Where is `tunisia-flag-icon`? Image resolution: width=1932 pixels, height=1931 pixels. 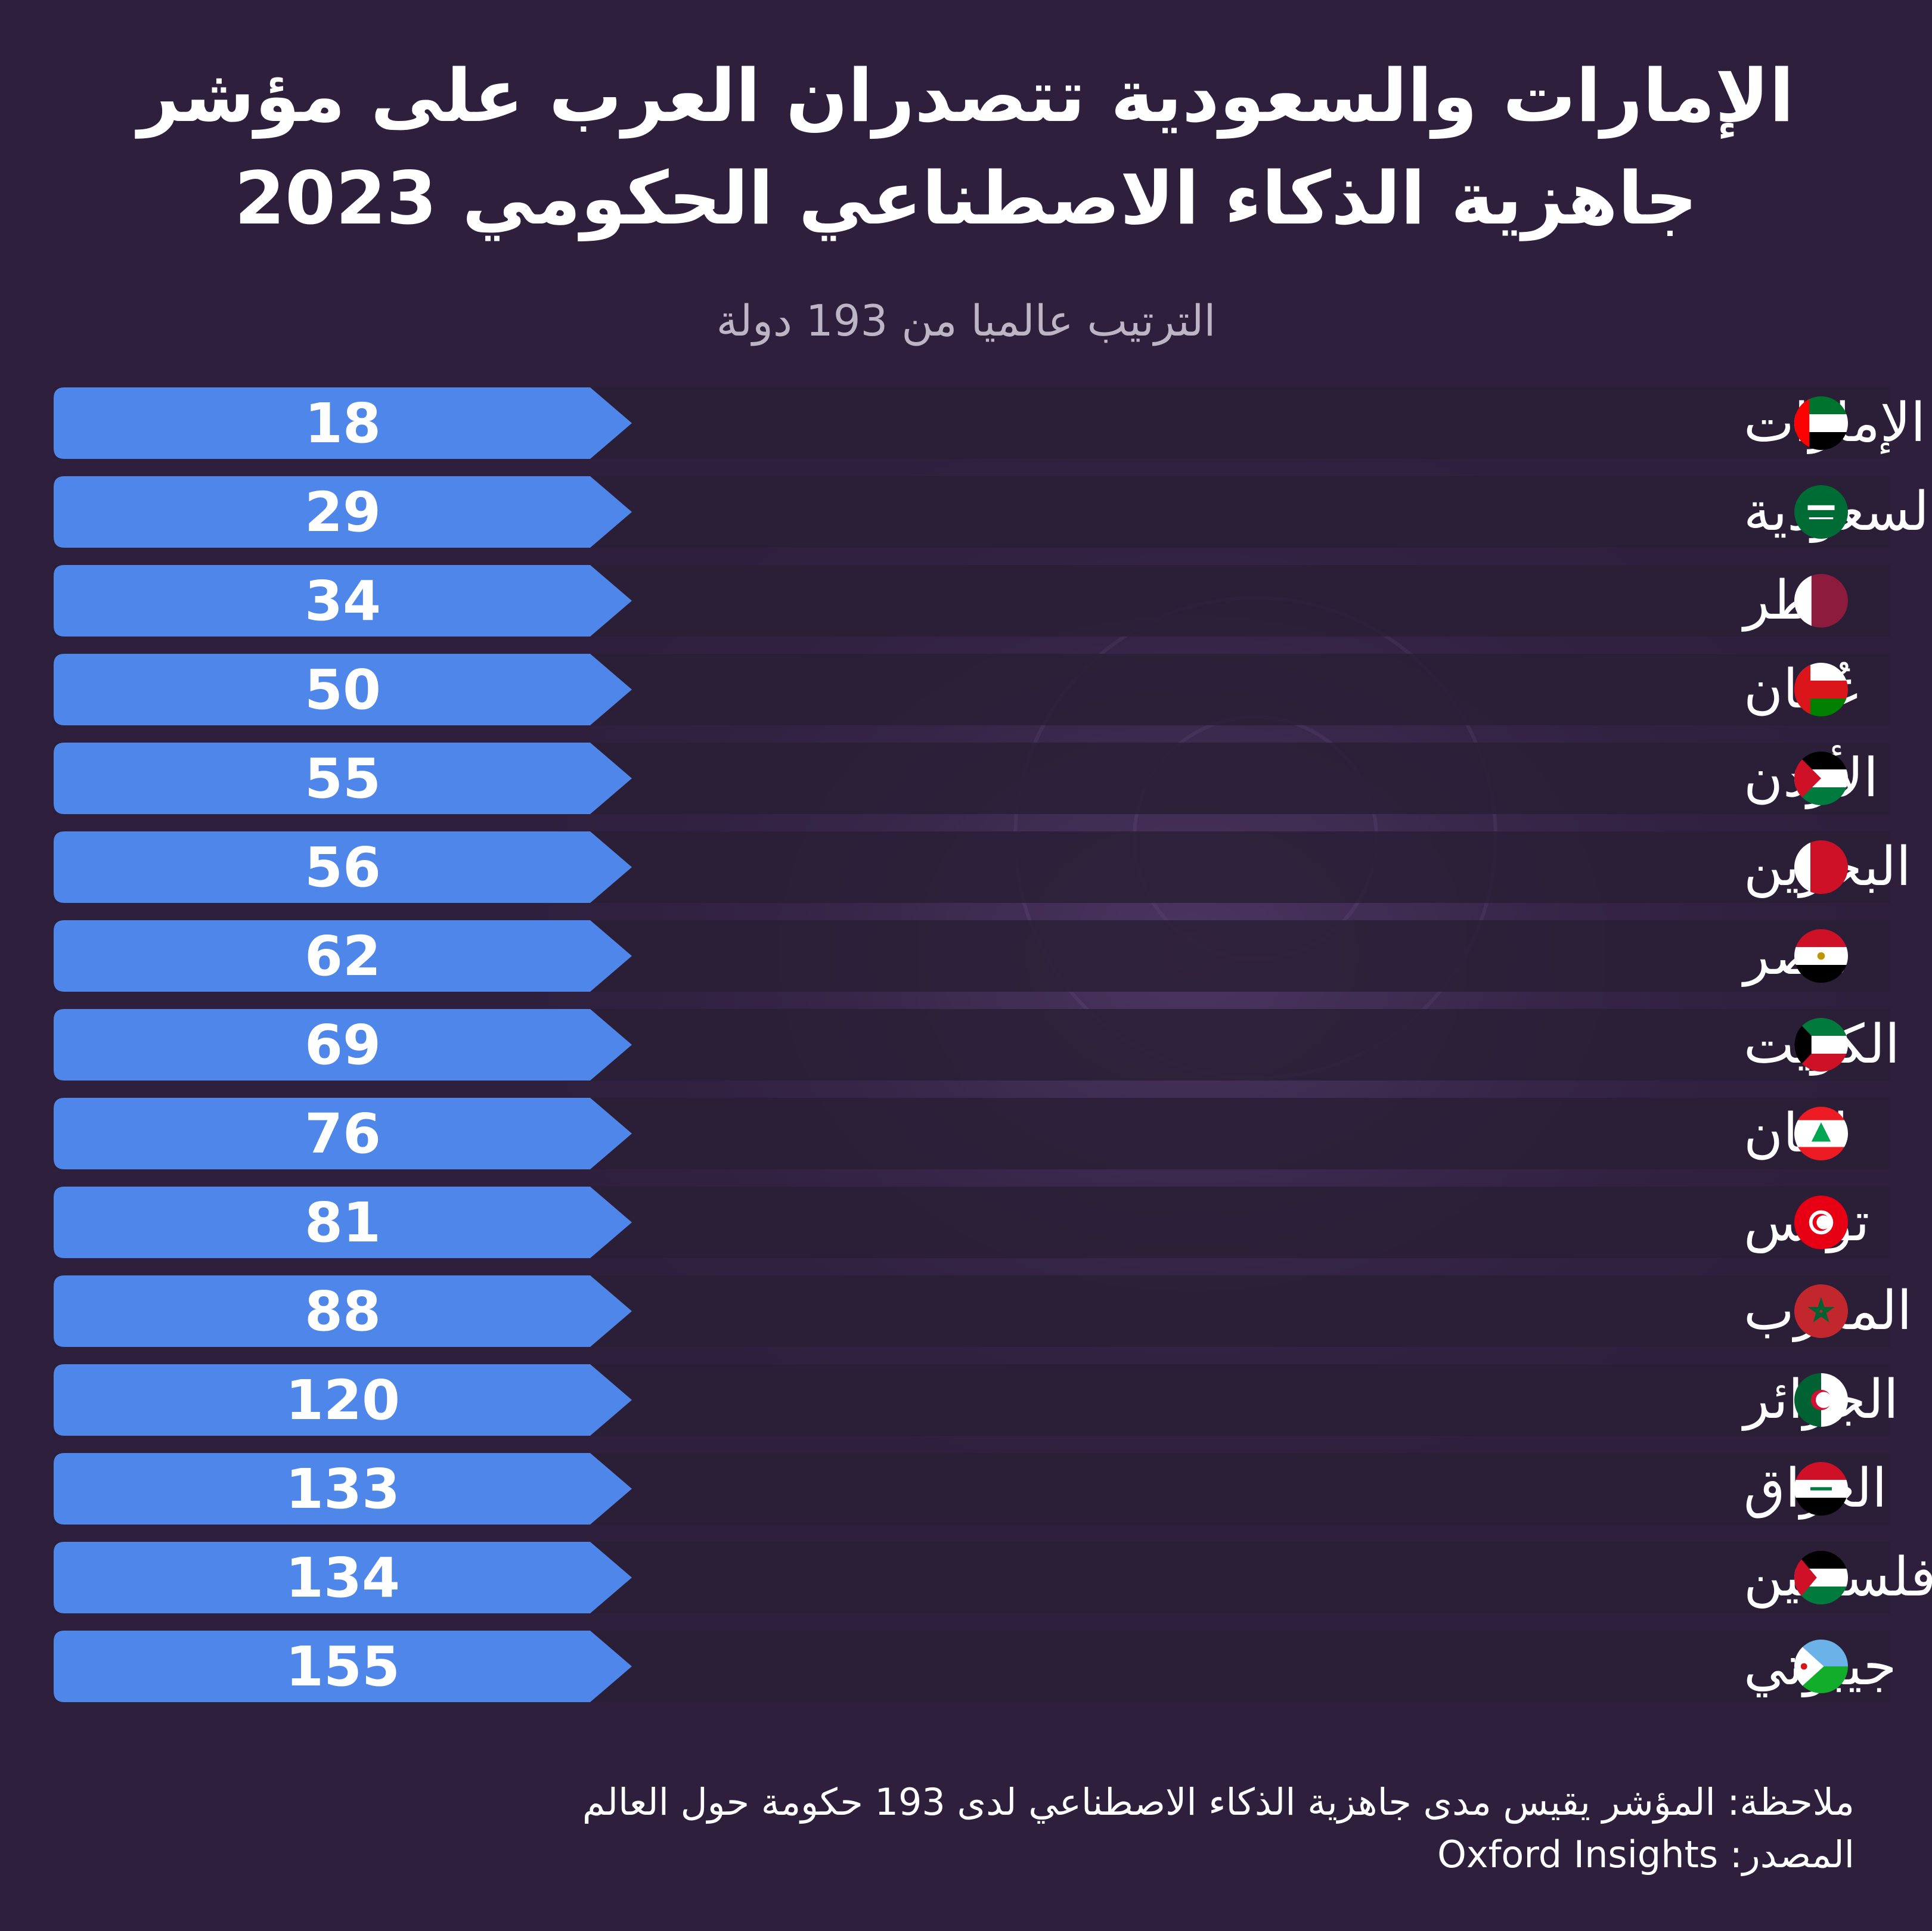
tunisia-flag-icon is located at coordinates (1821, 1223).